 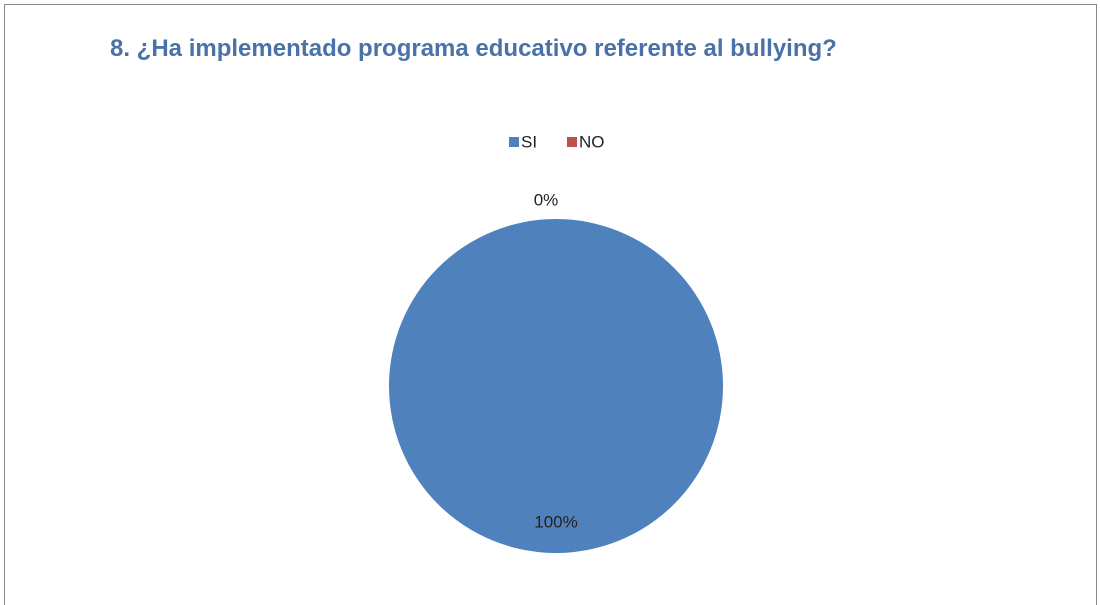 What do you see at coordinates (529, 141) in the screenshot?
I see `legend-label: SI` at bounding box center [529, 141].